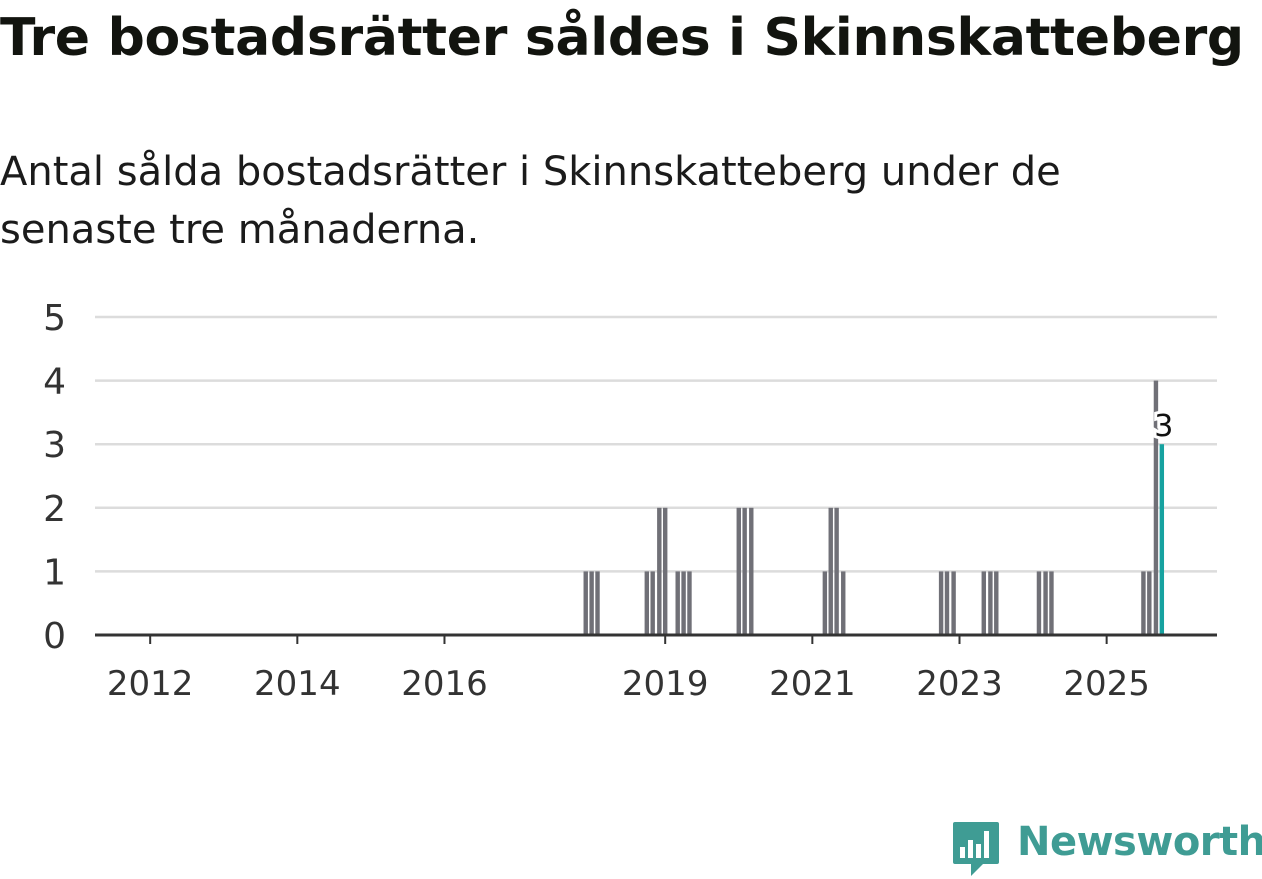 The image size is (1262, 879). What do you see at coordinates (54, 445) in the screenshot?
I see `y-tick-label: 3` at bounding box center [54, 445].